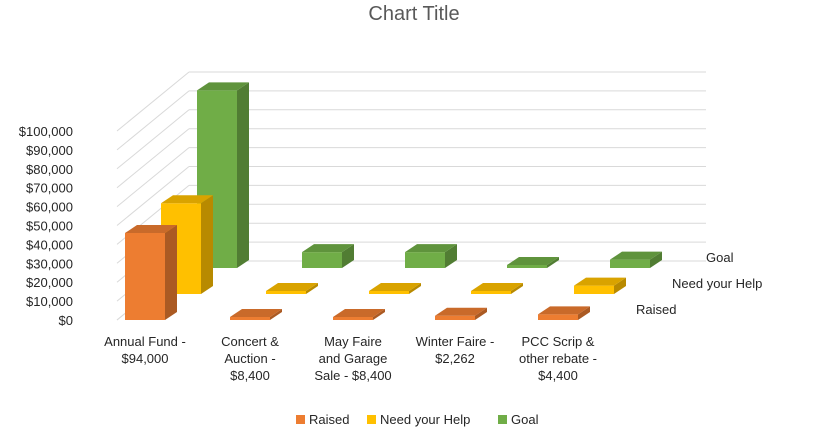 This screenshot has height=430, width=829. I want to click on y-tick-label: $70,000, so click(49, 188).